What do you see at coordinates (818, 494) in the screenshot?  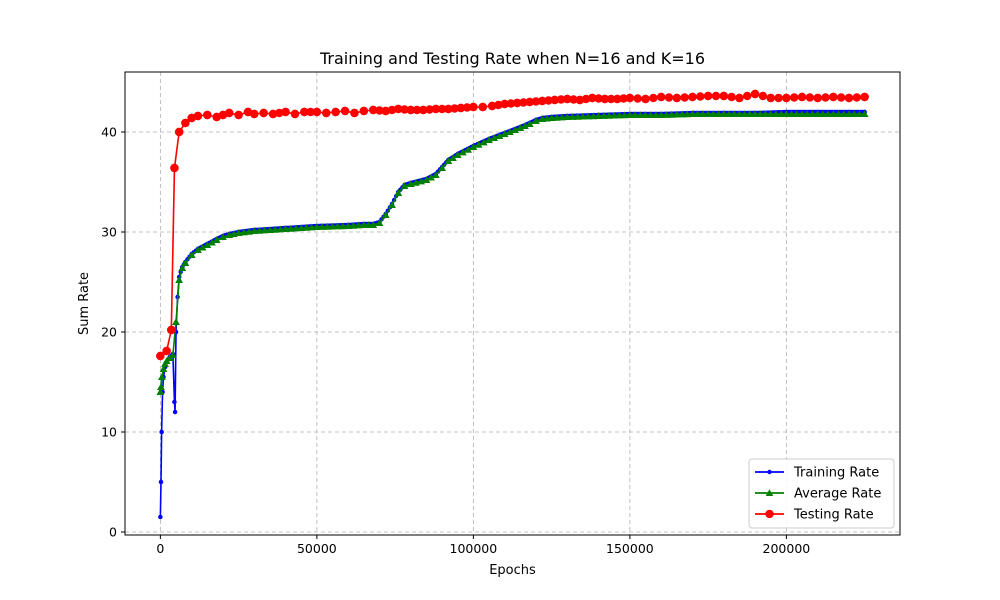 I see `legend-item: Average Rate` at bounding box center [818, 494].